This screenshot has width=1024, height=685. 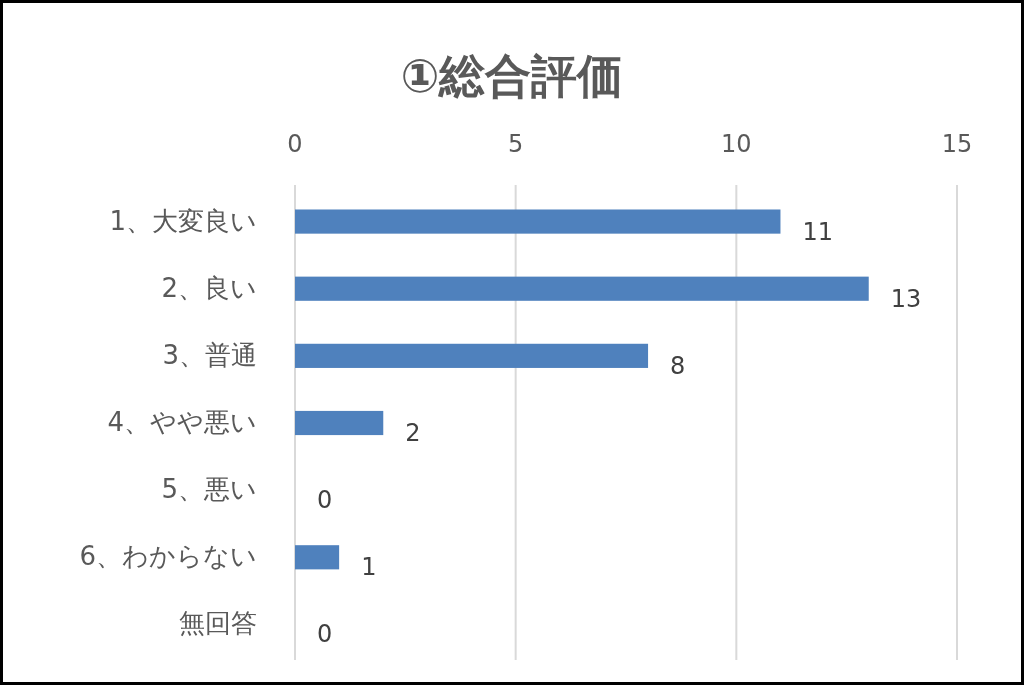 What do you see at coordinates (168, 556) in the screenshot?
I see `y-tick-label: 6、わからない` at bounding box center [168, 556].